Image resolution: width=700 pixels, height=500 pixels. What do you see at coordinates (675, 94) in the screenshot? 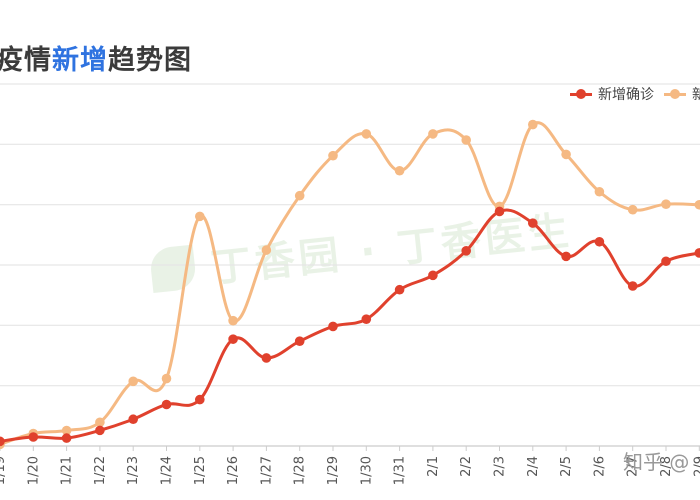
I see `legend-swatch-suspected` at bounding box center [675, 94].